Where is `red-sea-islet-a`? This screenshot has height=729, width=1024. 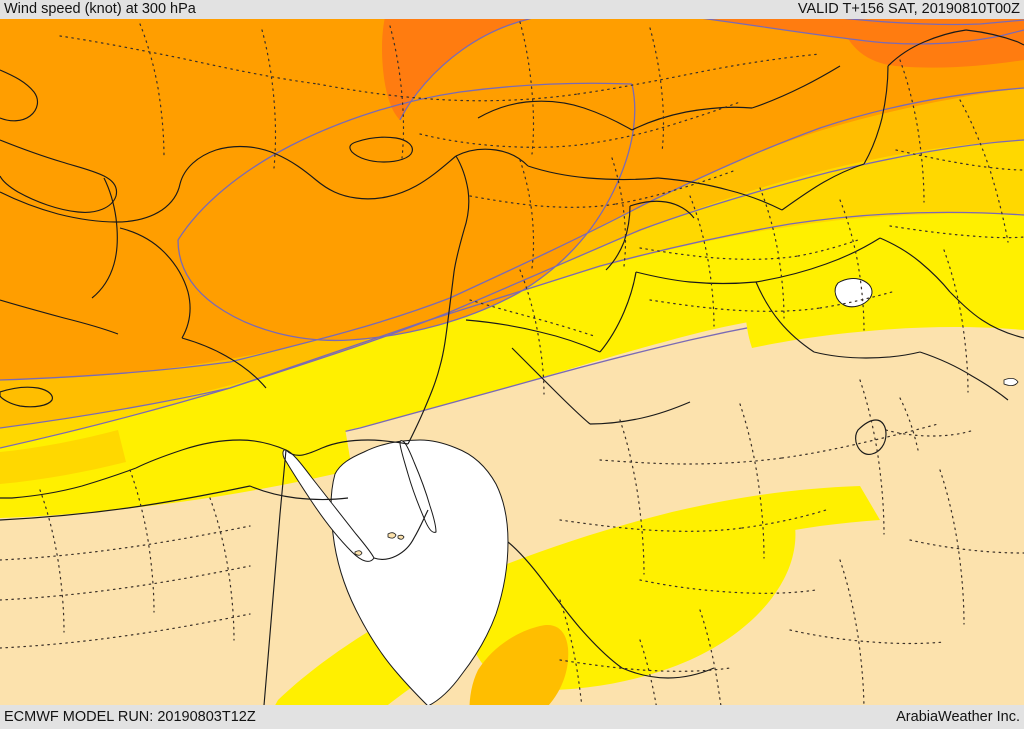 red-sea-islet-a is located at coordinates (392, 535).